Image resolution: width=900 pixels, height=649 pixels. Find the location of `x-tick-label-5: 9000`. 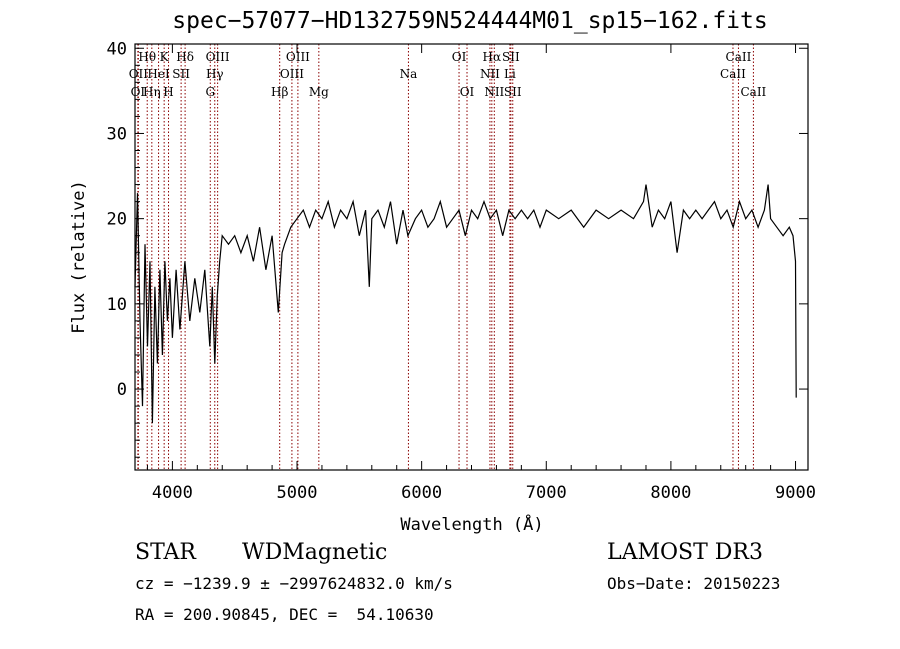

x-tick-label-5: 9000 is located at coordinates (795, 493).